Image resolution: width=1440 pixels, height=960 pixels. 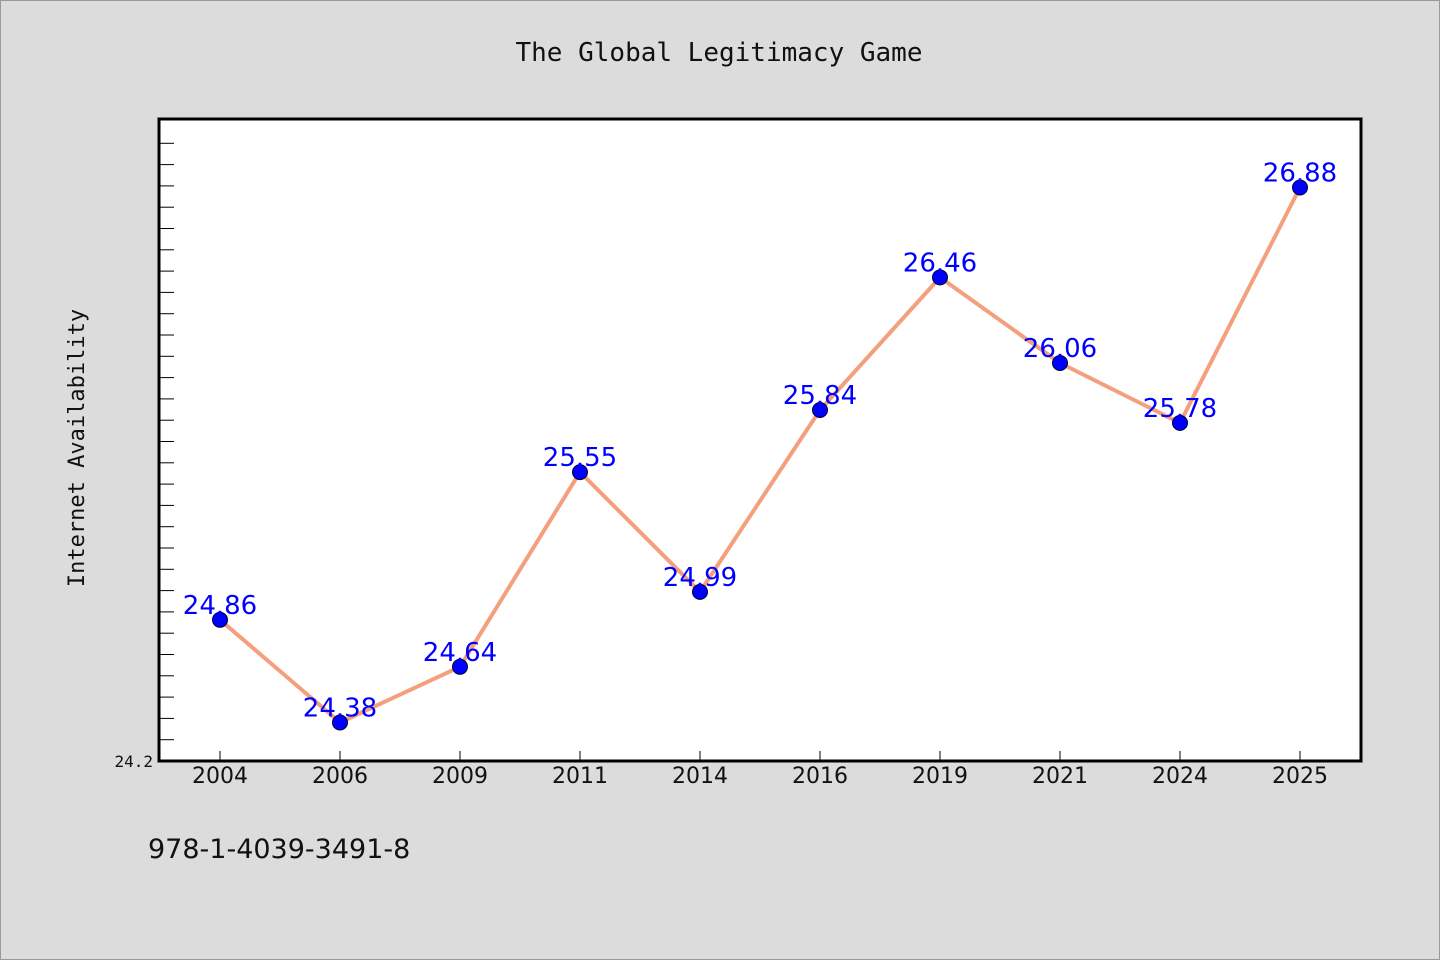 What do you see at coordinates (340, 722) in the screenshot?
I see `data-point-2006` at bounding box center [340, 722].